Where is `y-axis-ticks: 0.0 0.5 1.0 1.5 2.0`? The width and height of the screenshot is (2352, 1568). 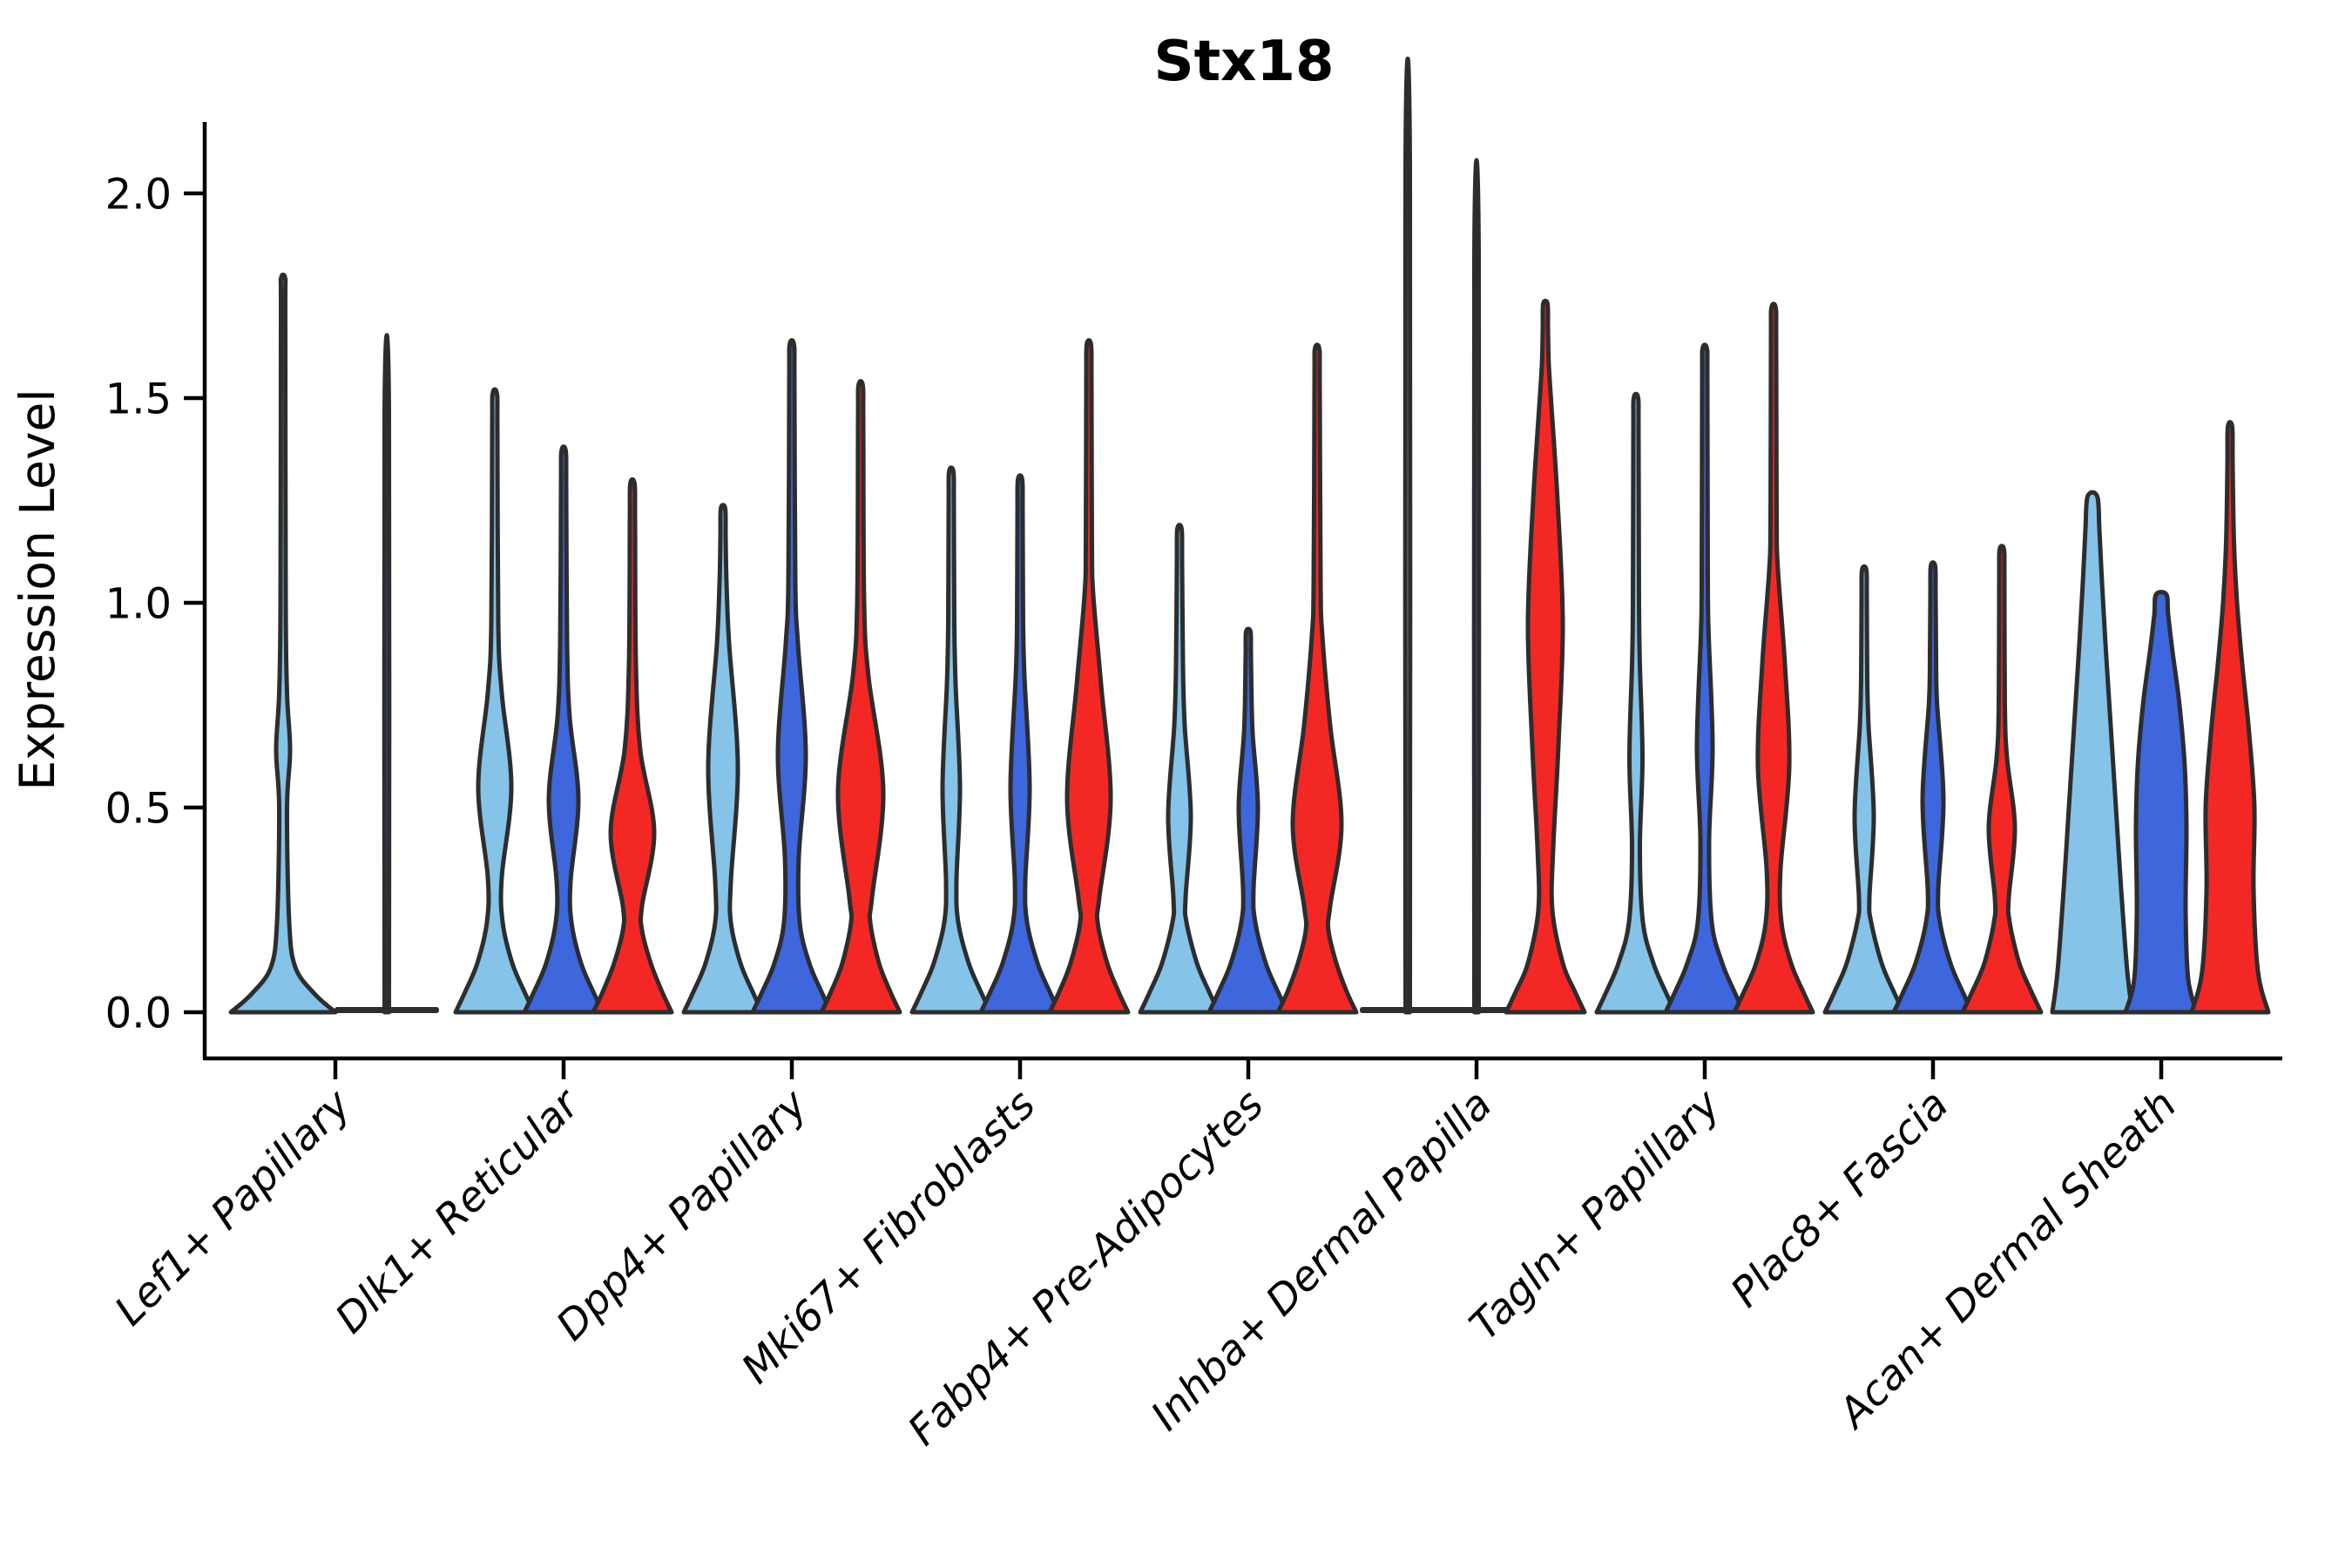
y-axis-ticks: 0.0 0.5 1.0 1.5 2.0 is located at coordinates (155, 603).